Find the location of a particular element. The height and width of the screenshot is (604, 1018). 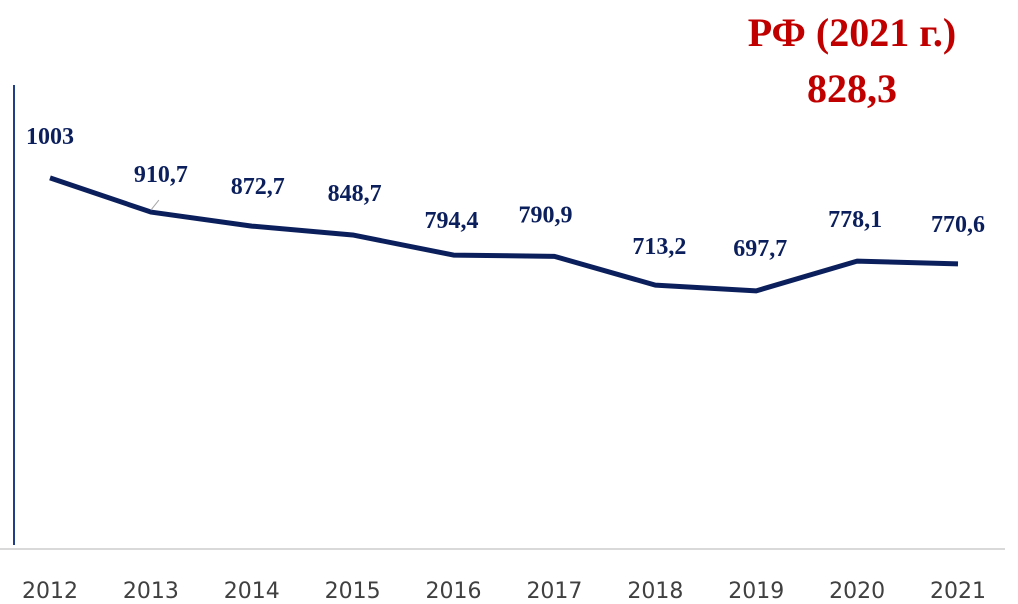

value-label: 872,7 is located at coordinates (258, 187).